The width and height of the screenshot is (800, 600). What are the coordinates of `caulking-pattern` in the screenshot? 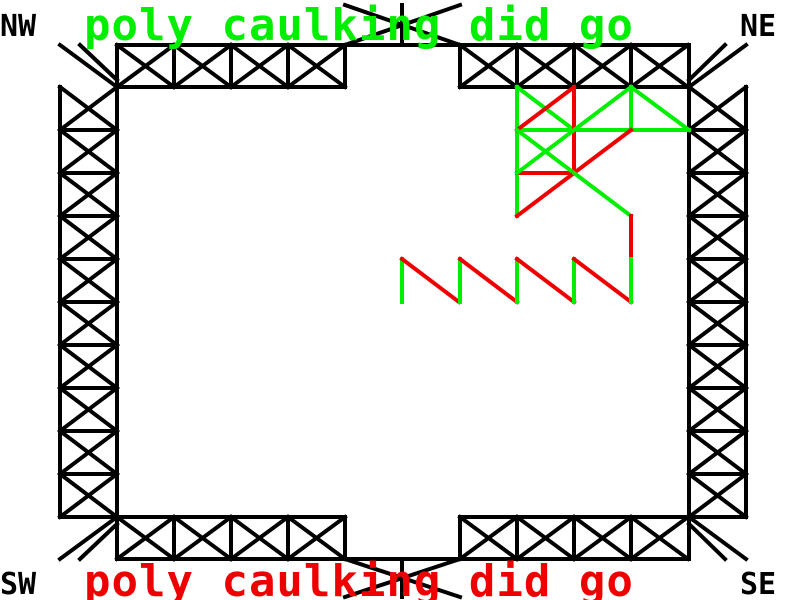 It's located at (545, 194).